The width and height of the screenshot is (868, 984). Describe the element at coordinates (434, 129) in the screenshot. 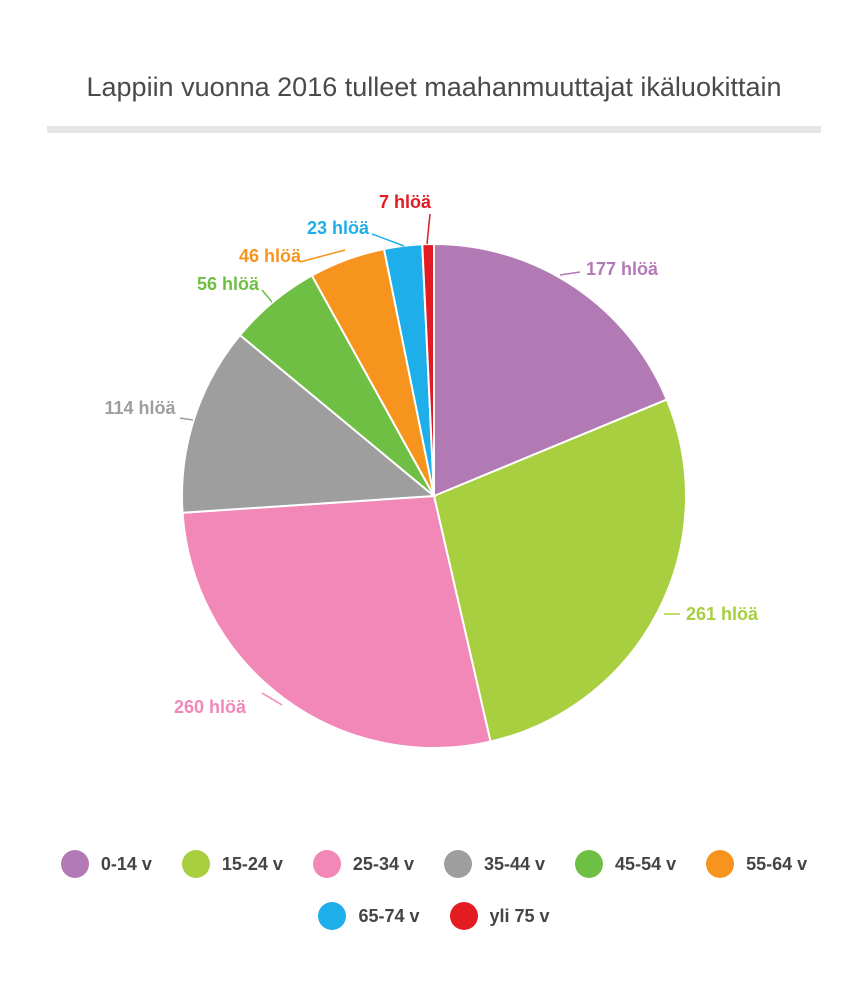

I see `title-divider` at that location.